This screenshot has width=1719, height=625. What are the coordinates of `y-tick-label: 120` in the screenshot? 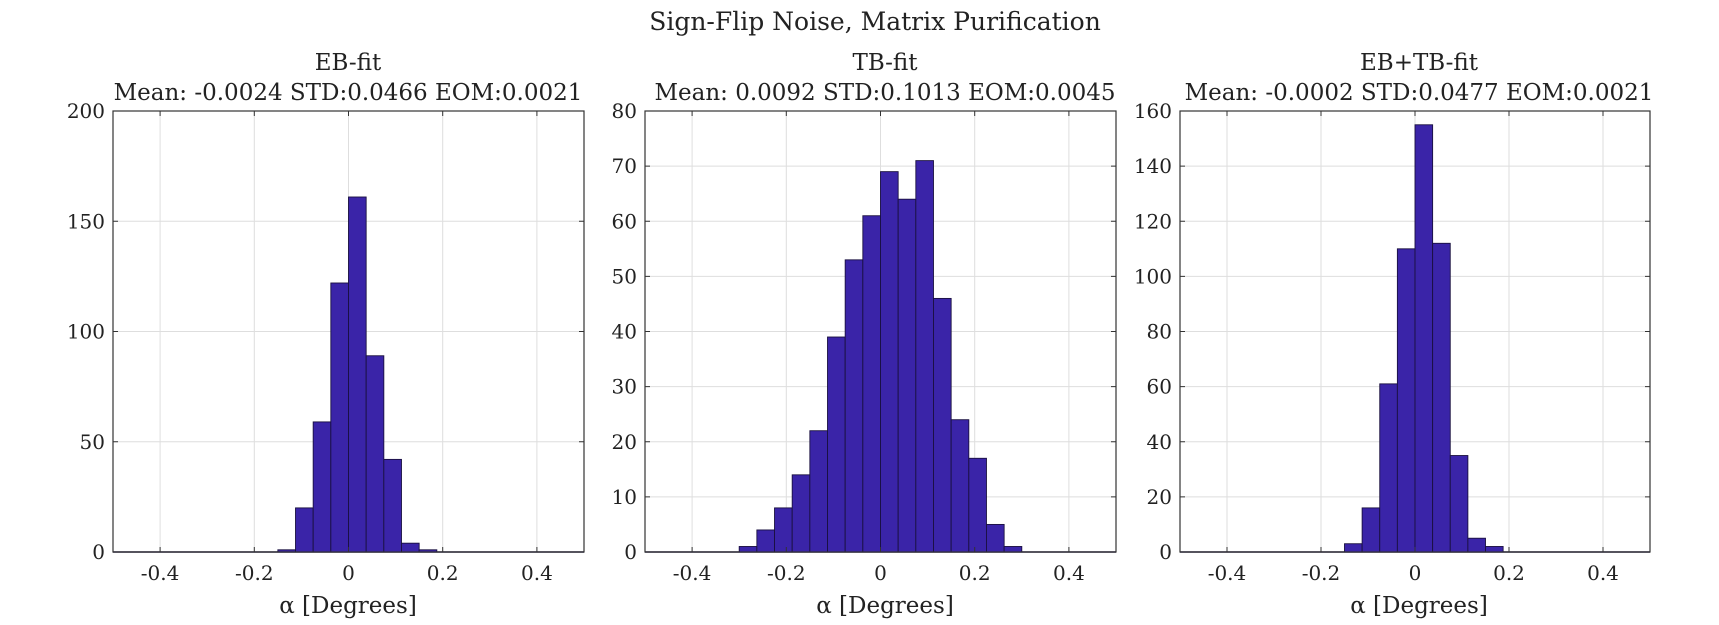 It's located at (1153, 221).